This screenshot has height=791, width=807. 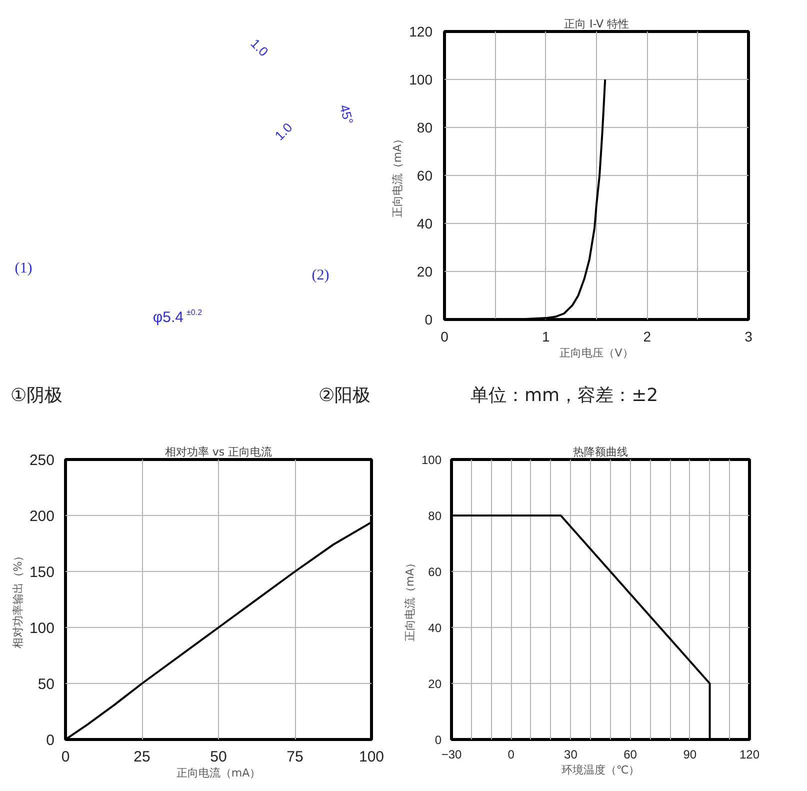 What do you see at coordinates (546, 336) in the screenshot?
I see `x-tick-label: 1` at bounding box center [546, 336].